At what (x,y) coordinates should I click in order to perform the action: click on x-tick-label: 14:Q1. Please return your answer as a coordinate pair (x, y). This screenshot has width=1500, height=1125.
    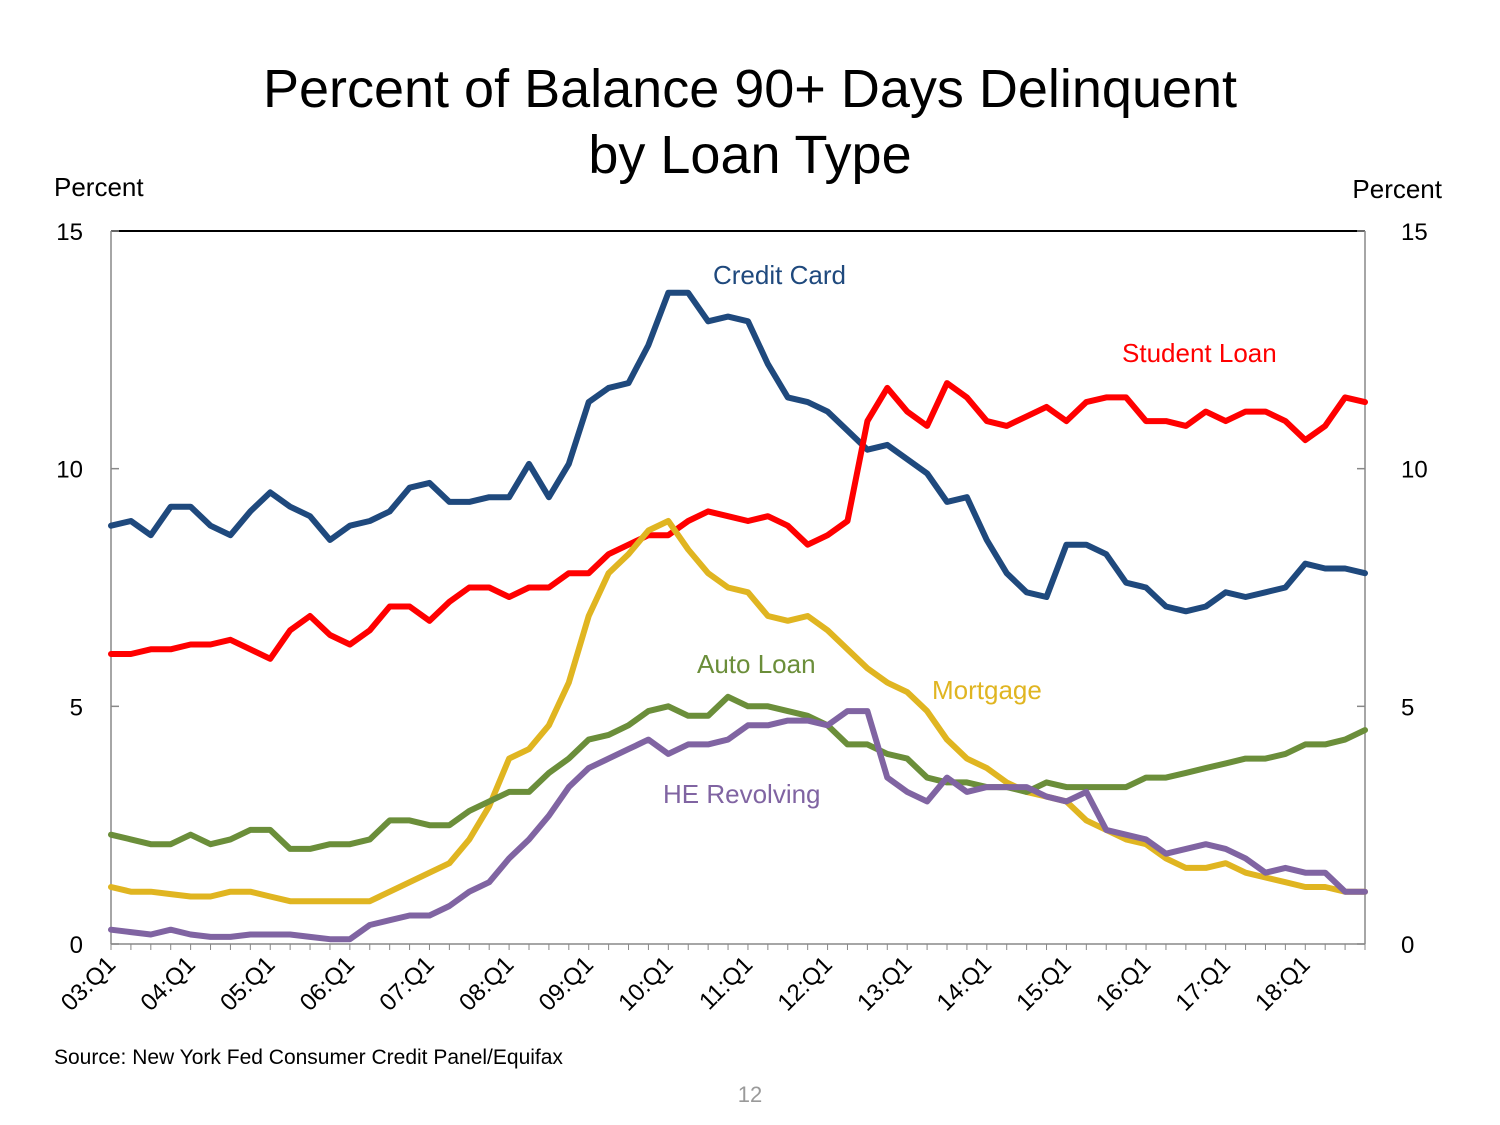
    Looking at the image, I should click on (964, 983).